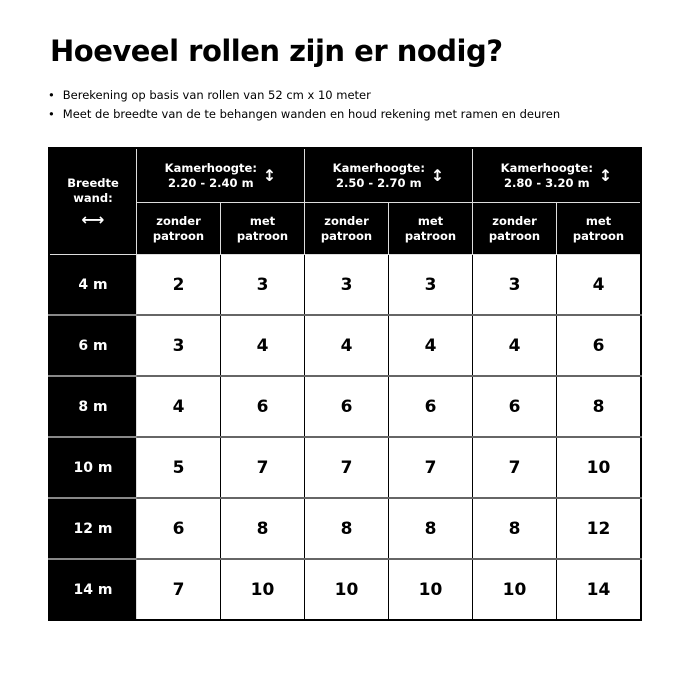  I want to click on wall-width-cell: 10 m, so click(93, 468).